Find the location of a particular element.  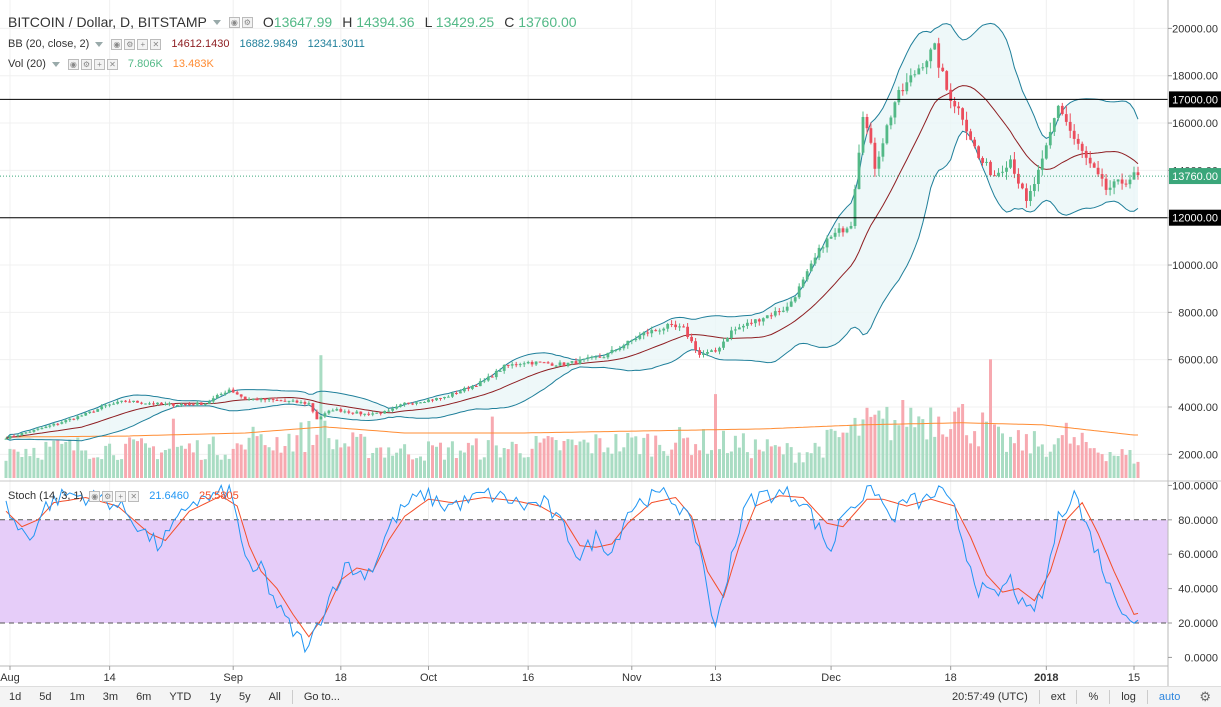

level-price-badge is located at coordinates (1195, 99).